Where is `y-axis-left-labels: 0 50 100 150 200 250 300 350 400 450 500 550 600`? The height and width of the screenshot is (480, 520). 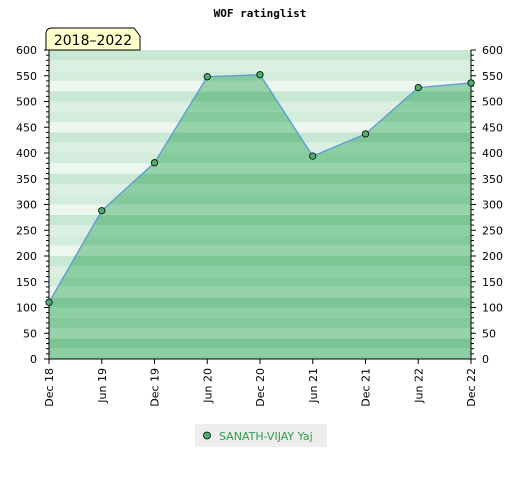
y-axis-left-labels: 0 50 100 150 200 250 300 350 400 450 500 550 600 is located at coordinates (26, 205).